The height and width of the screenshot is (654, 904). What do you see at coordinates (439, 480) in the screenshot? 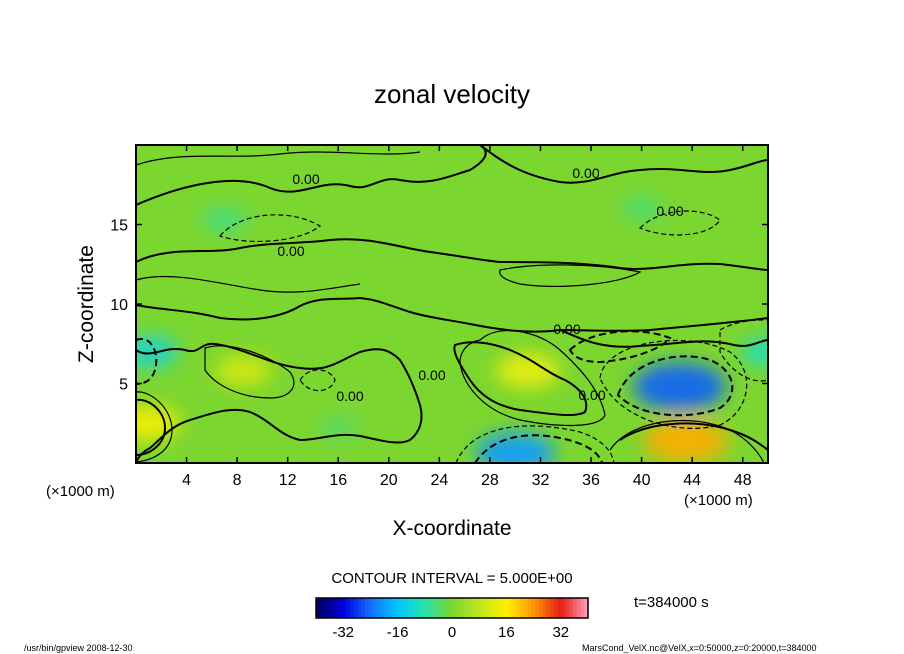
I see `x-tick-label: 24` at bounding box center [439, 480].